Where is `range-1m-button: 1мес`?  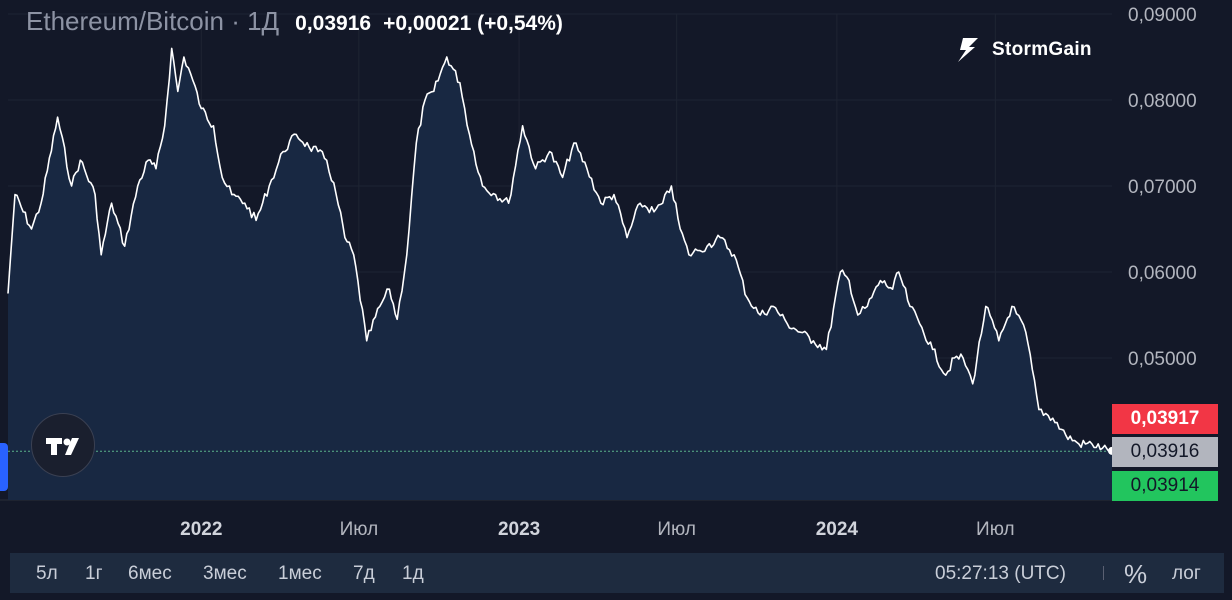 range-1m-button: 1мес is located at coordinates (300, 573).